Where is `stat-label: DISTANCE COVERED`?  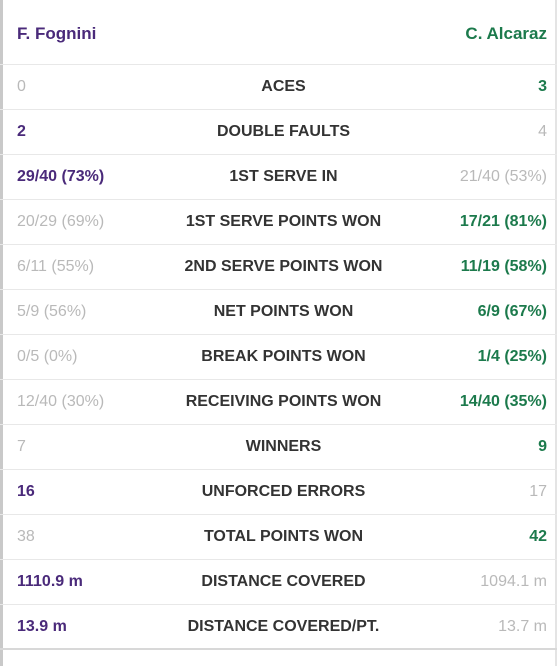
stat-label: DISTANCE COVERED is located at coordinates (283, 581).